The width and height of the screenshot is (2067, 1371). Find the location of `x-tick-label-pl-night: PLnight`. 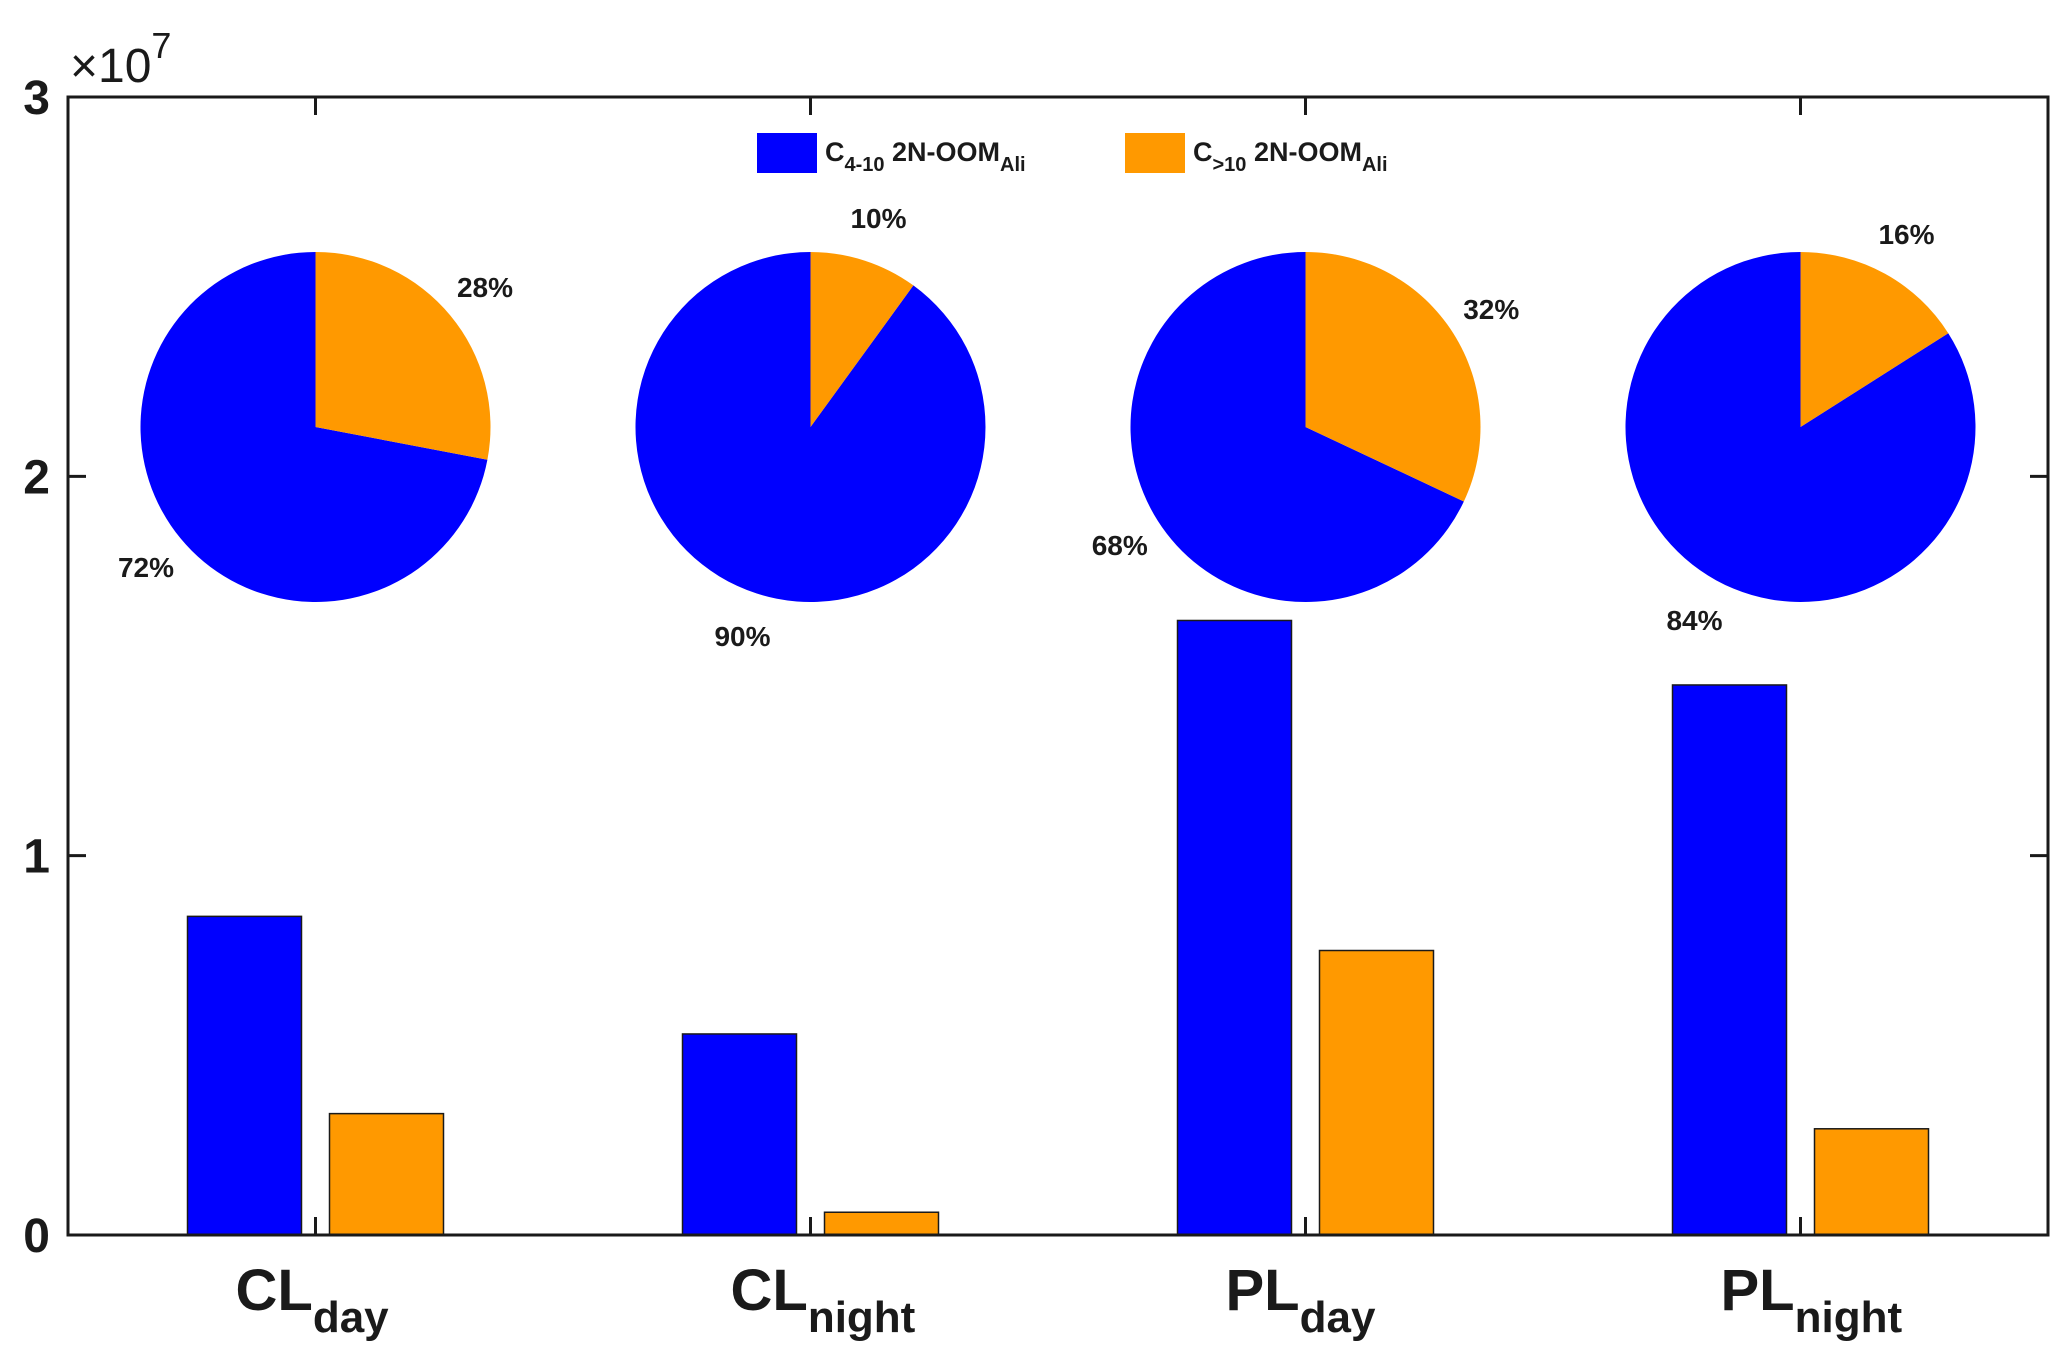

x-tick-label-pl-night: PLnight is located at coordinates (1812, 1300).